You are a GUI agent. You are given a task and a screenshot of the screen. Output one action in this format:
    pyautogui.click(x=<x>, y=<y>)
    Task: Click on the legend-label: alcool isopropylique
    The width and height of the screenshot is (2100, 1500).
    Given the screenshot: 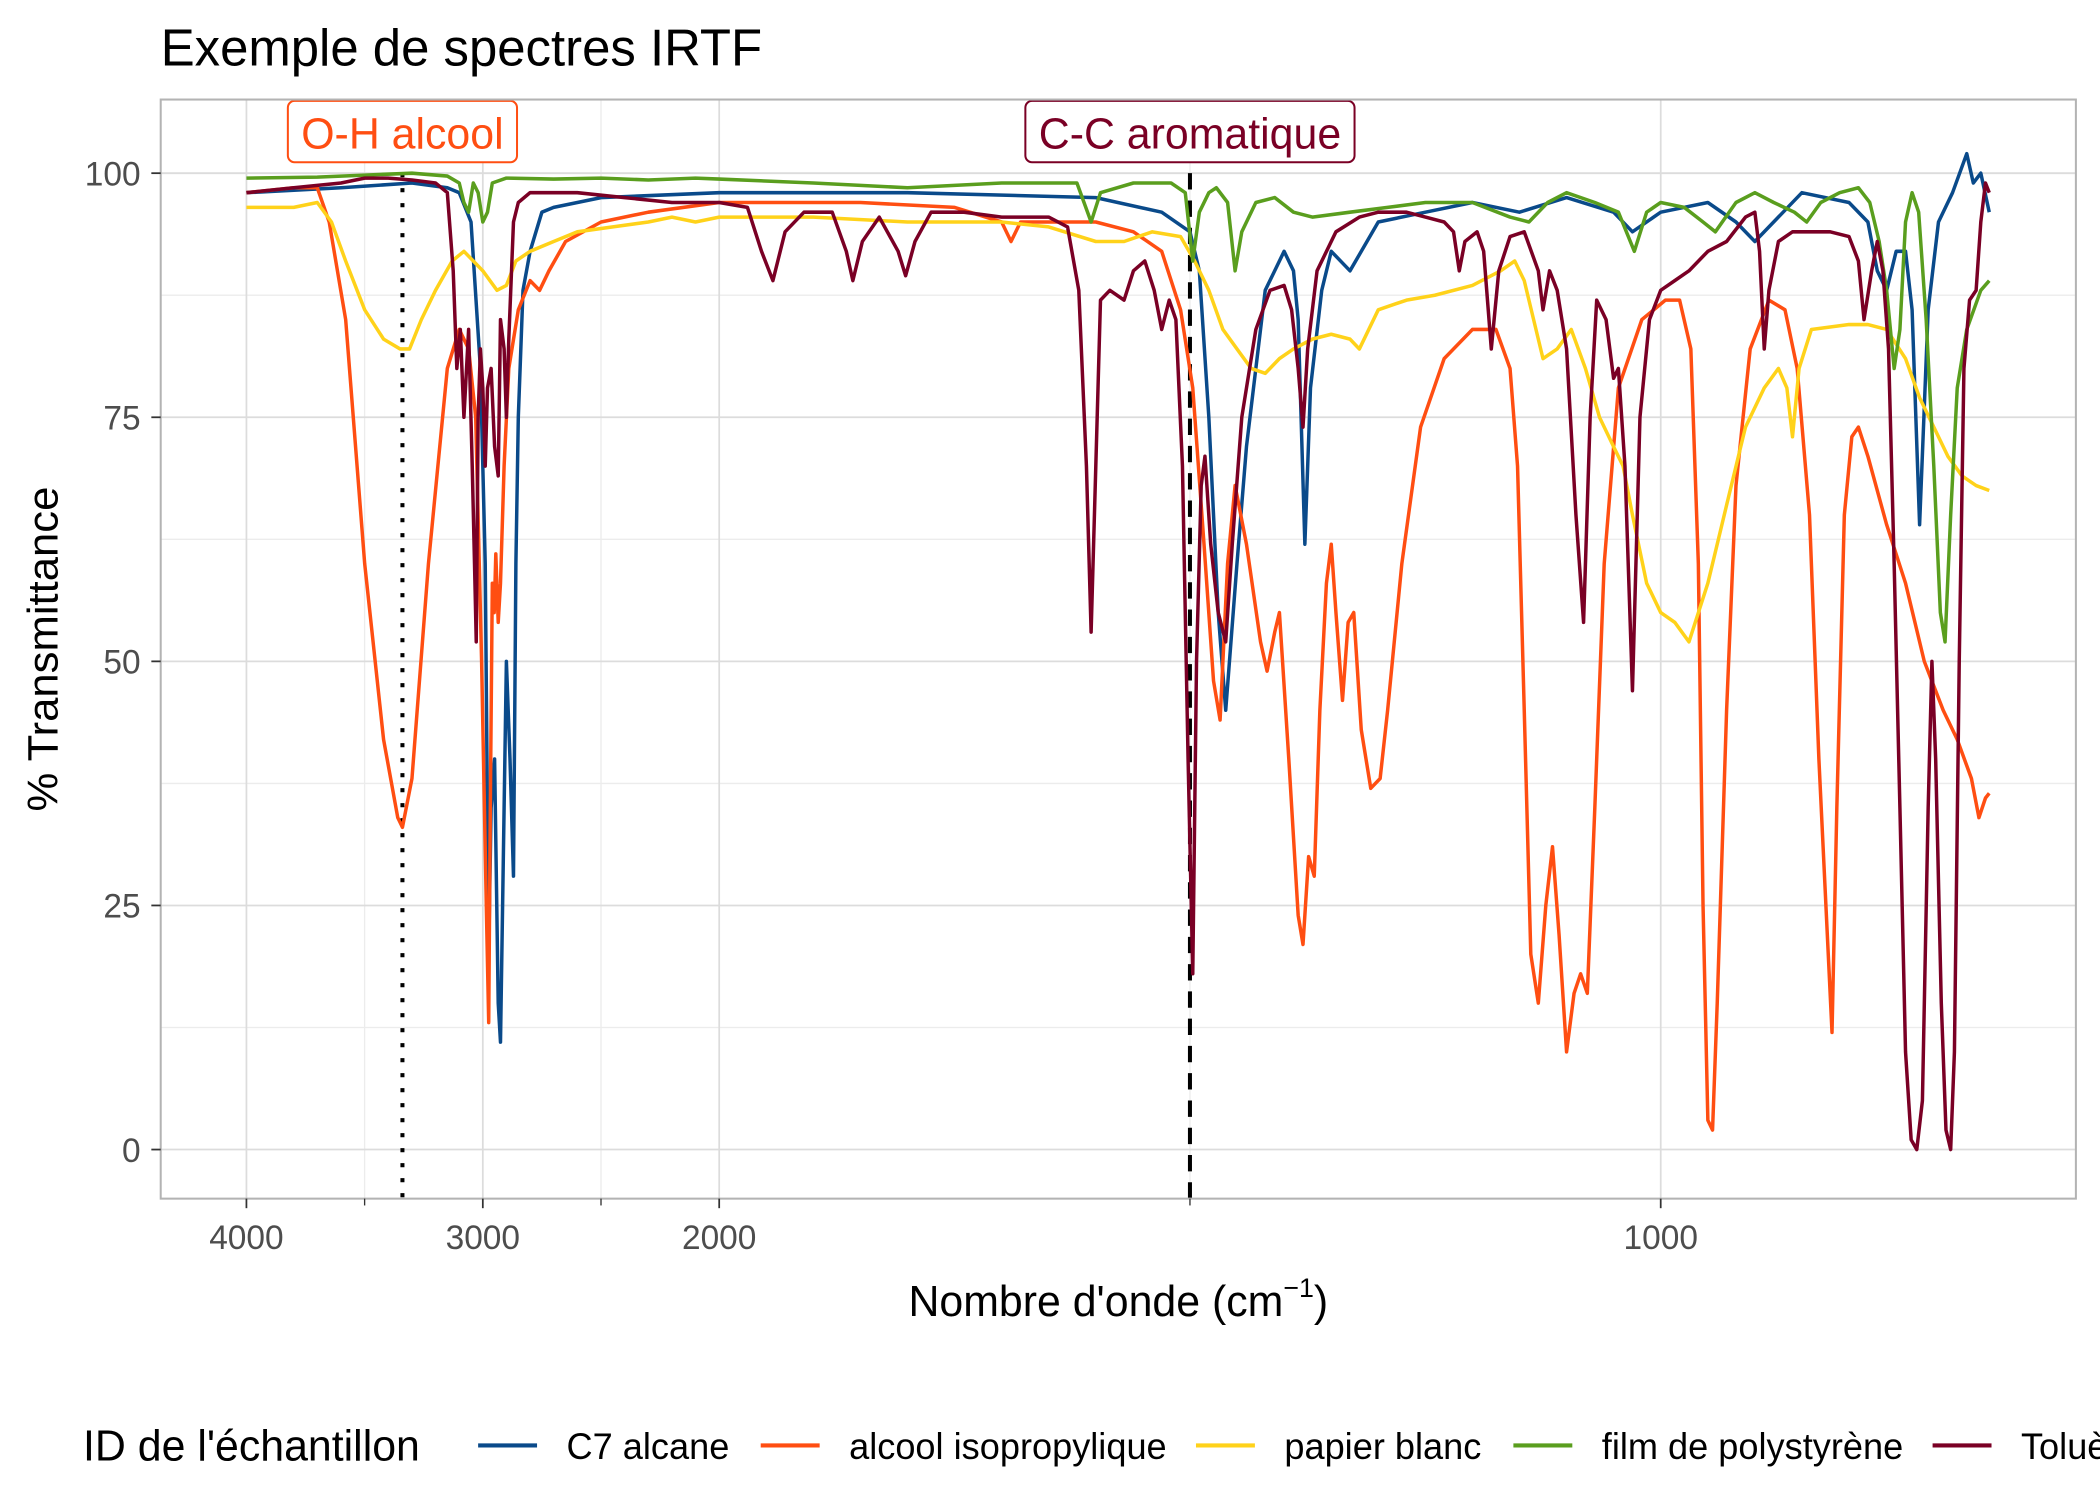 What is the action you would take?
    pyautogui.click(x=1008, y=1446)
    